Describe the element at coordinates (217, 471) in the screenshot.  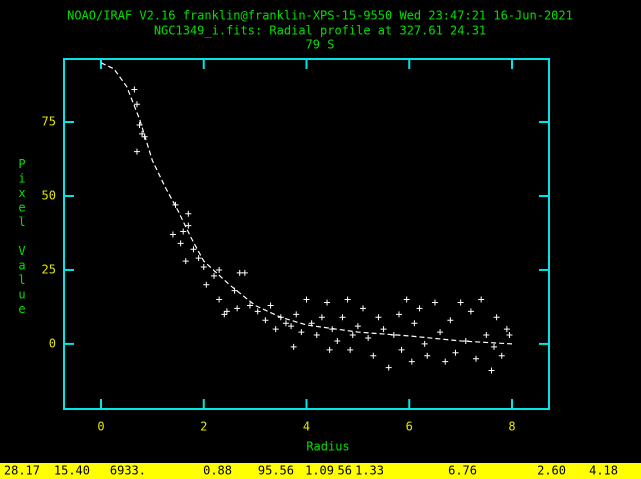
I see `status-value: 0.88` at that location.